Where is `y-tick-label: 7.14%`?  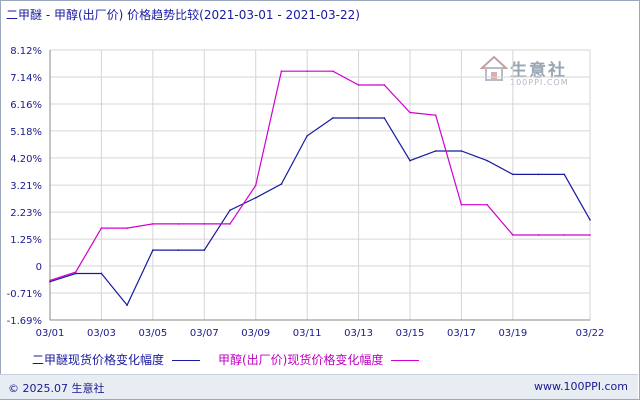
y-tick-label: 7.14% is located at coordinates (26, 78).